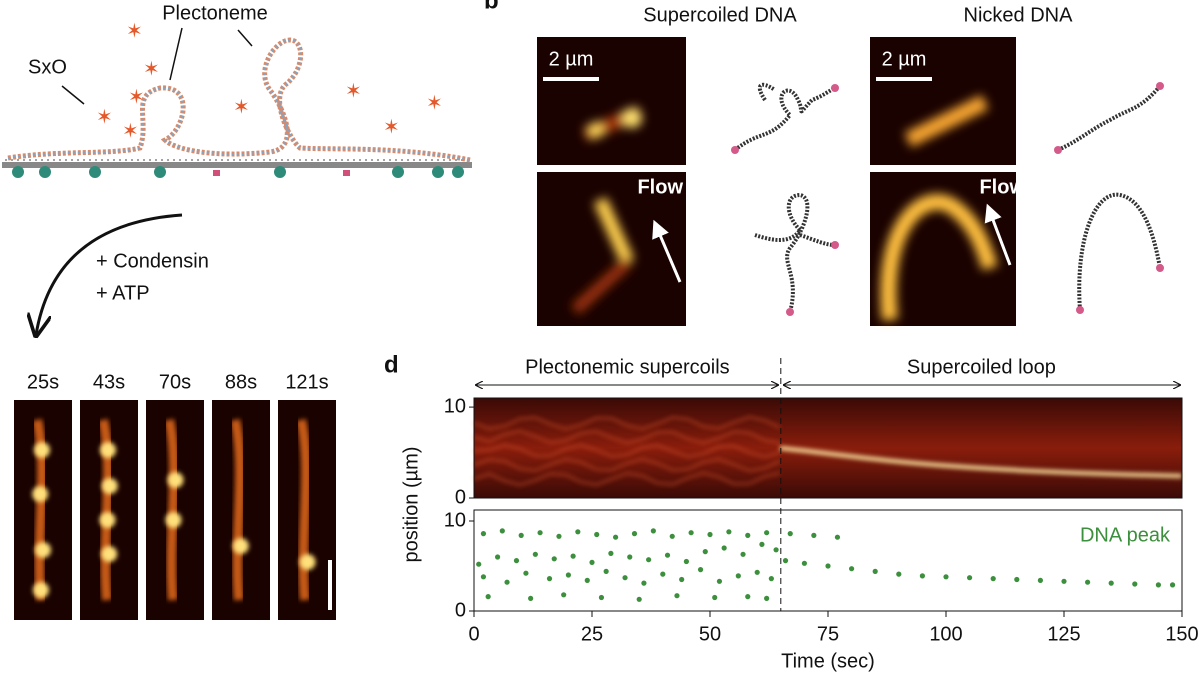  Describe the element at coordinates (241, 382) in the screenshot. I see `time-label: 88s` at that location.